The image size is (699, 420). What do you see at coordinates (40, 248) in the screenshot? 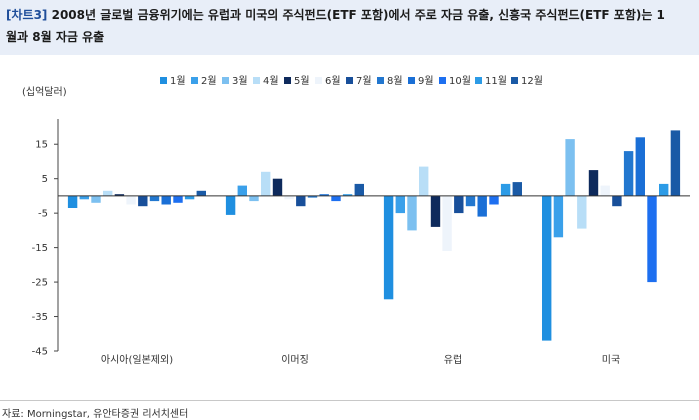
I see `y-tick-label: -15` at bounding box center [40, 248].